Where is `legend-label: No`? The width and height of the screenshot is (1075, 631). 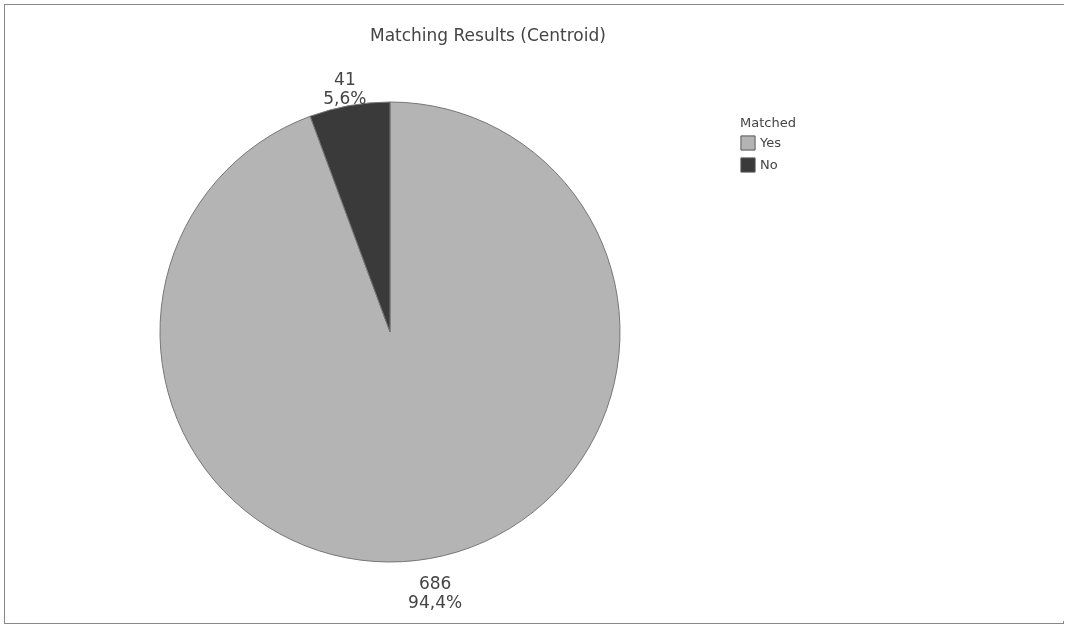 legend-label: No is located at coordinates (769, 164).